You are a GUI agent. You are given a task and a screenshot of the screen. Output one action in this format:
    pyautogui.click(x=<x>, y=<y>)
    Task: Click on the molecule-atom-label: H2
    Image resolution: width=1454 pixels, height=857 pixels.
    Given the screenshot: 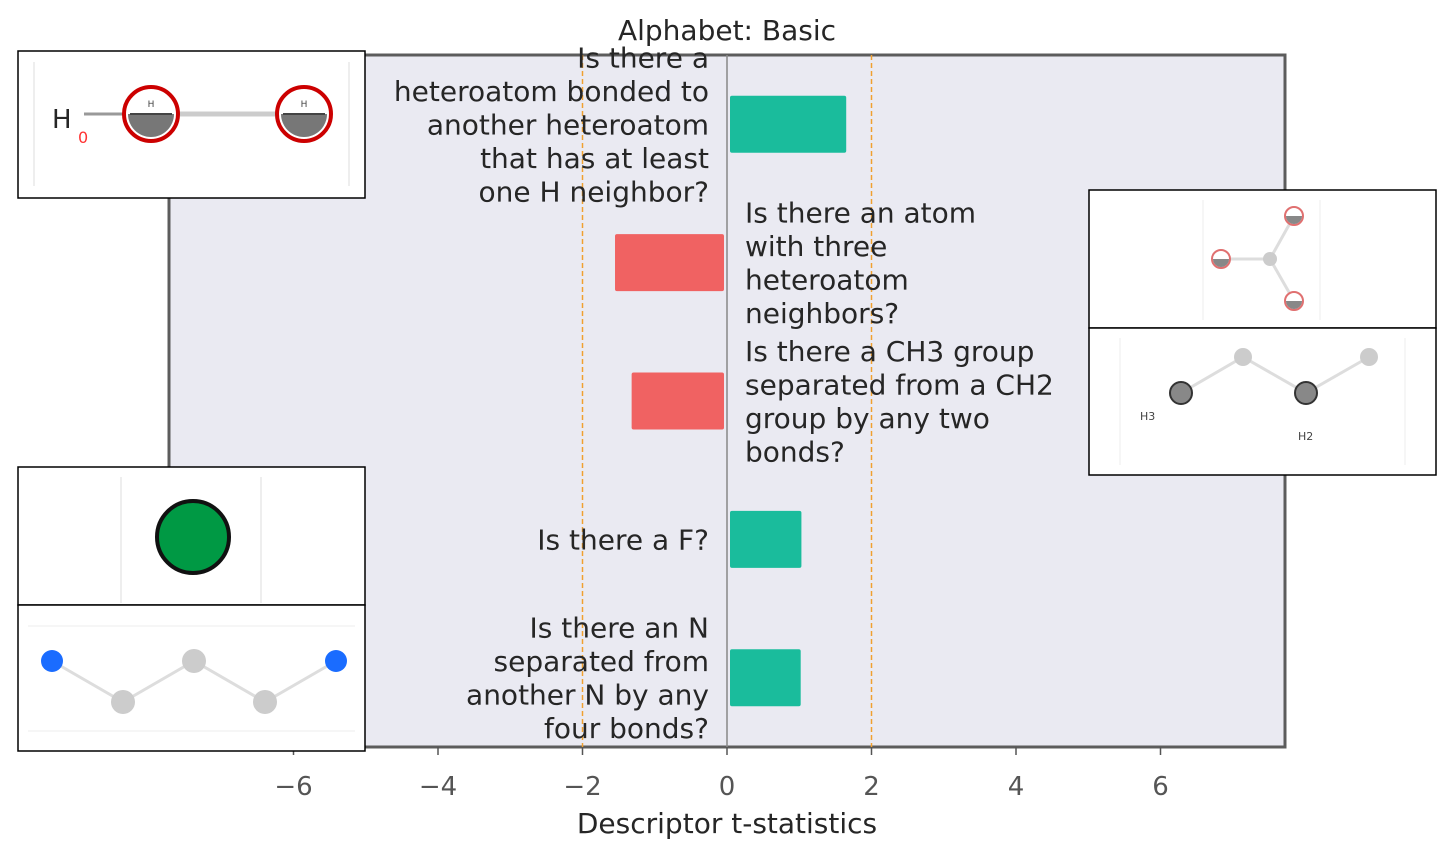 What is the action you would take?
    pyautogui.click(x=1305, y=436)
    